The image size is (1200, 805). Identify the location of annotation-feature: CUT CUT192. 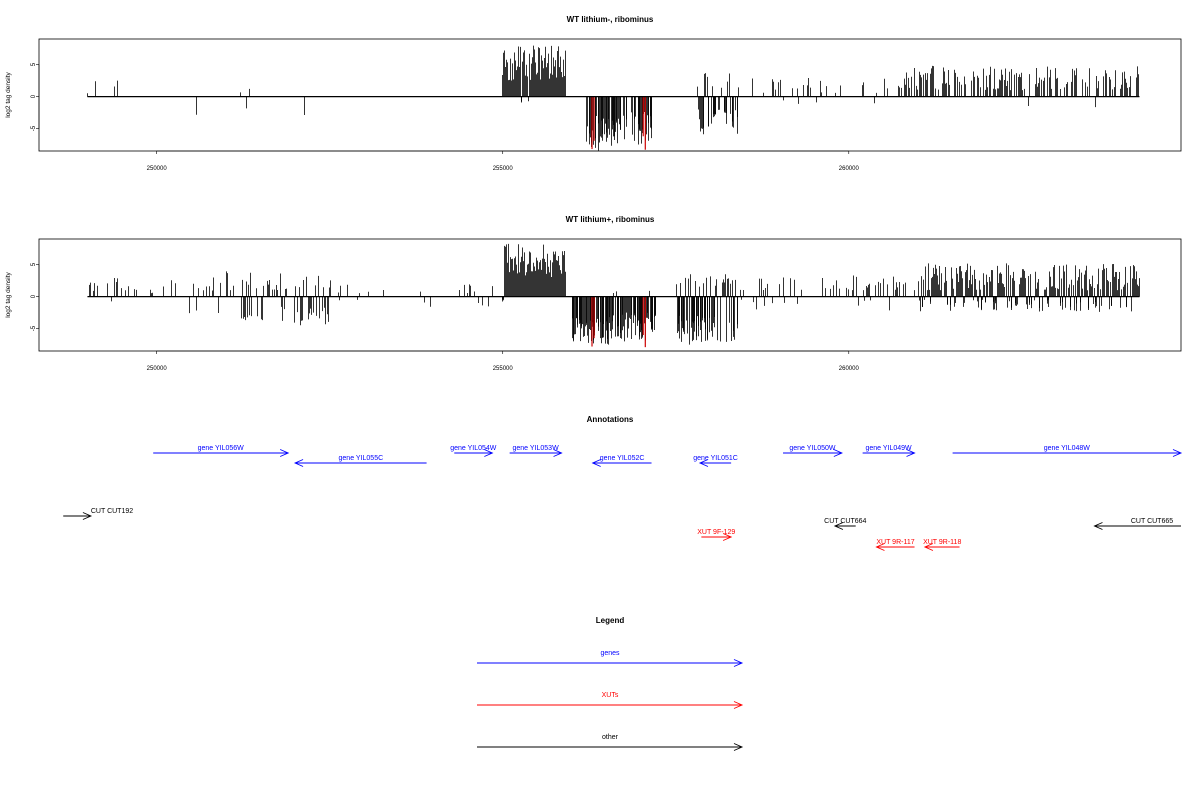
(98, 514).